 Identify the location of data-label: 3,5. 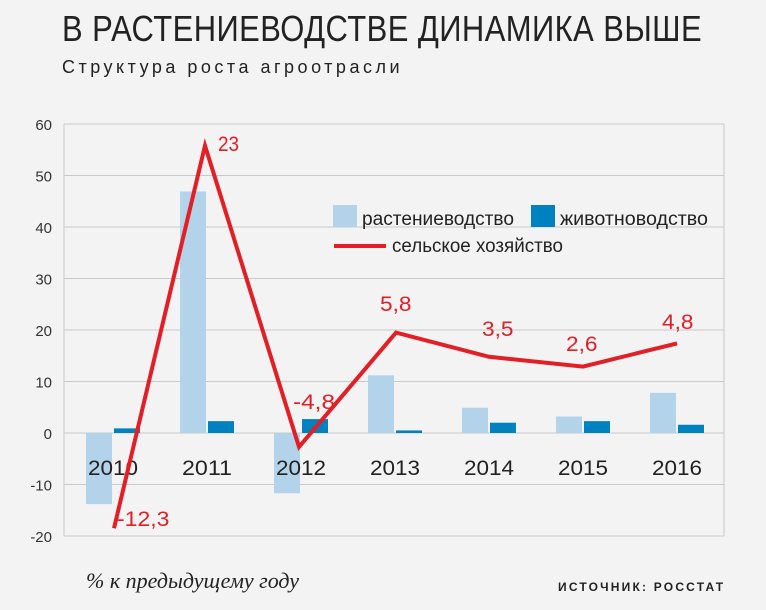
(498, 329).